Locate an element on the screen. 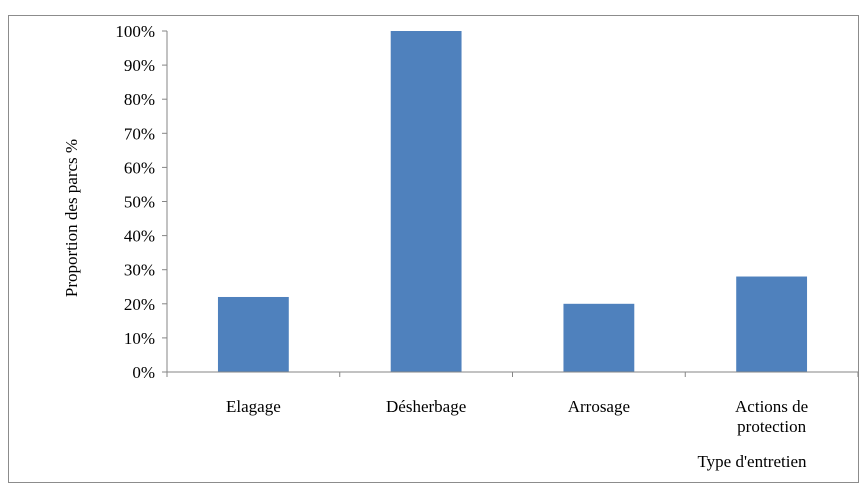 The height and width of the screenshot is (484, 867). y-tick-label: 90% is located at coordinates (139, 65).